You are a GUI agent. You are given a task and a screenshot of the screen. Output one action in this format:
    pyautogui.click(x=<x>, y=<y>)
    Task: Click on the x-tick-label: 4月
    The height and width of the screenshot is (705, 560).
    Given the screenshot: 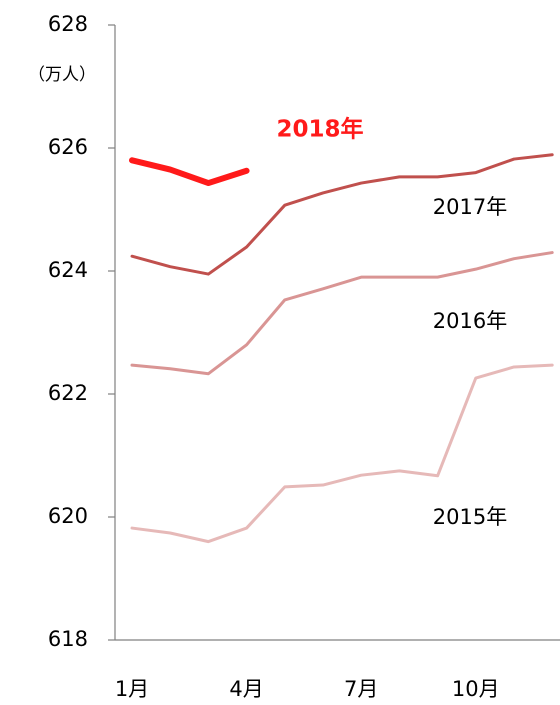 What is the action you would take?
    pyautogui.click(x=246, y=689)
    